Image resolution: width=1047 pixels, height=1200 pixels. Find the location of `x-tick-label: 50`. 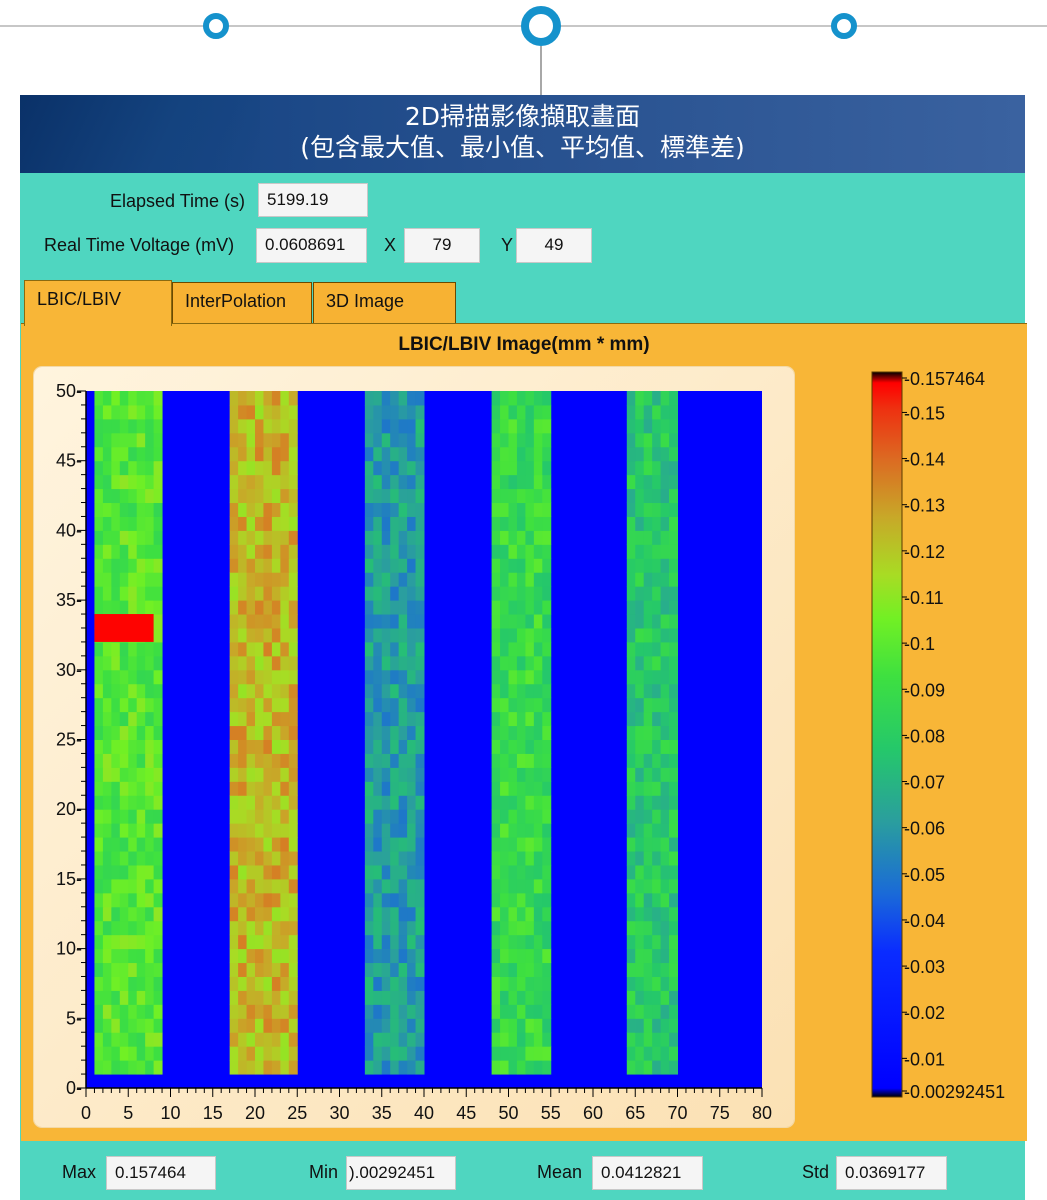

x-tick-label: 50 is located at coordinates (508, 1113).